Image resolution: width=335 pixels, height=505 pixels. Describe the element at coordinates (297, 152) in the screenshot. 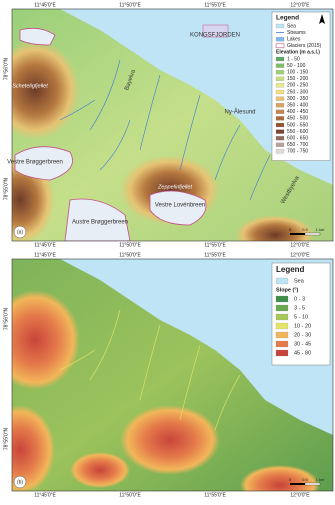

I see `legend-label: 700 - 750` at that location.